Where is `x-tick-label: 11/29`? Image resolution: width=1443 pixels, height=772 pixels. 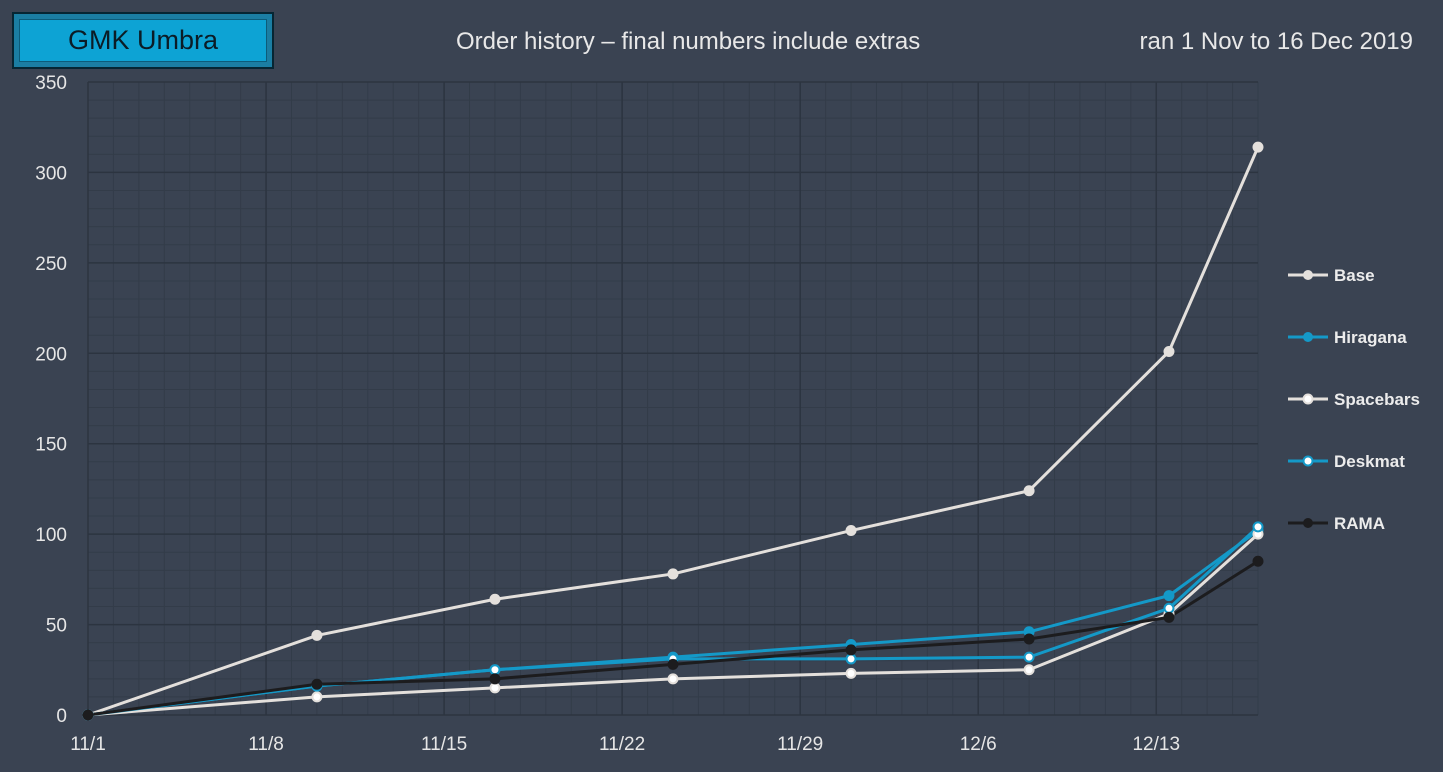 x-tick-label: 11/29 is located at coordinates (800, 744).